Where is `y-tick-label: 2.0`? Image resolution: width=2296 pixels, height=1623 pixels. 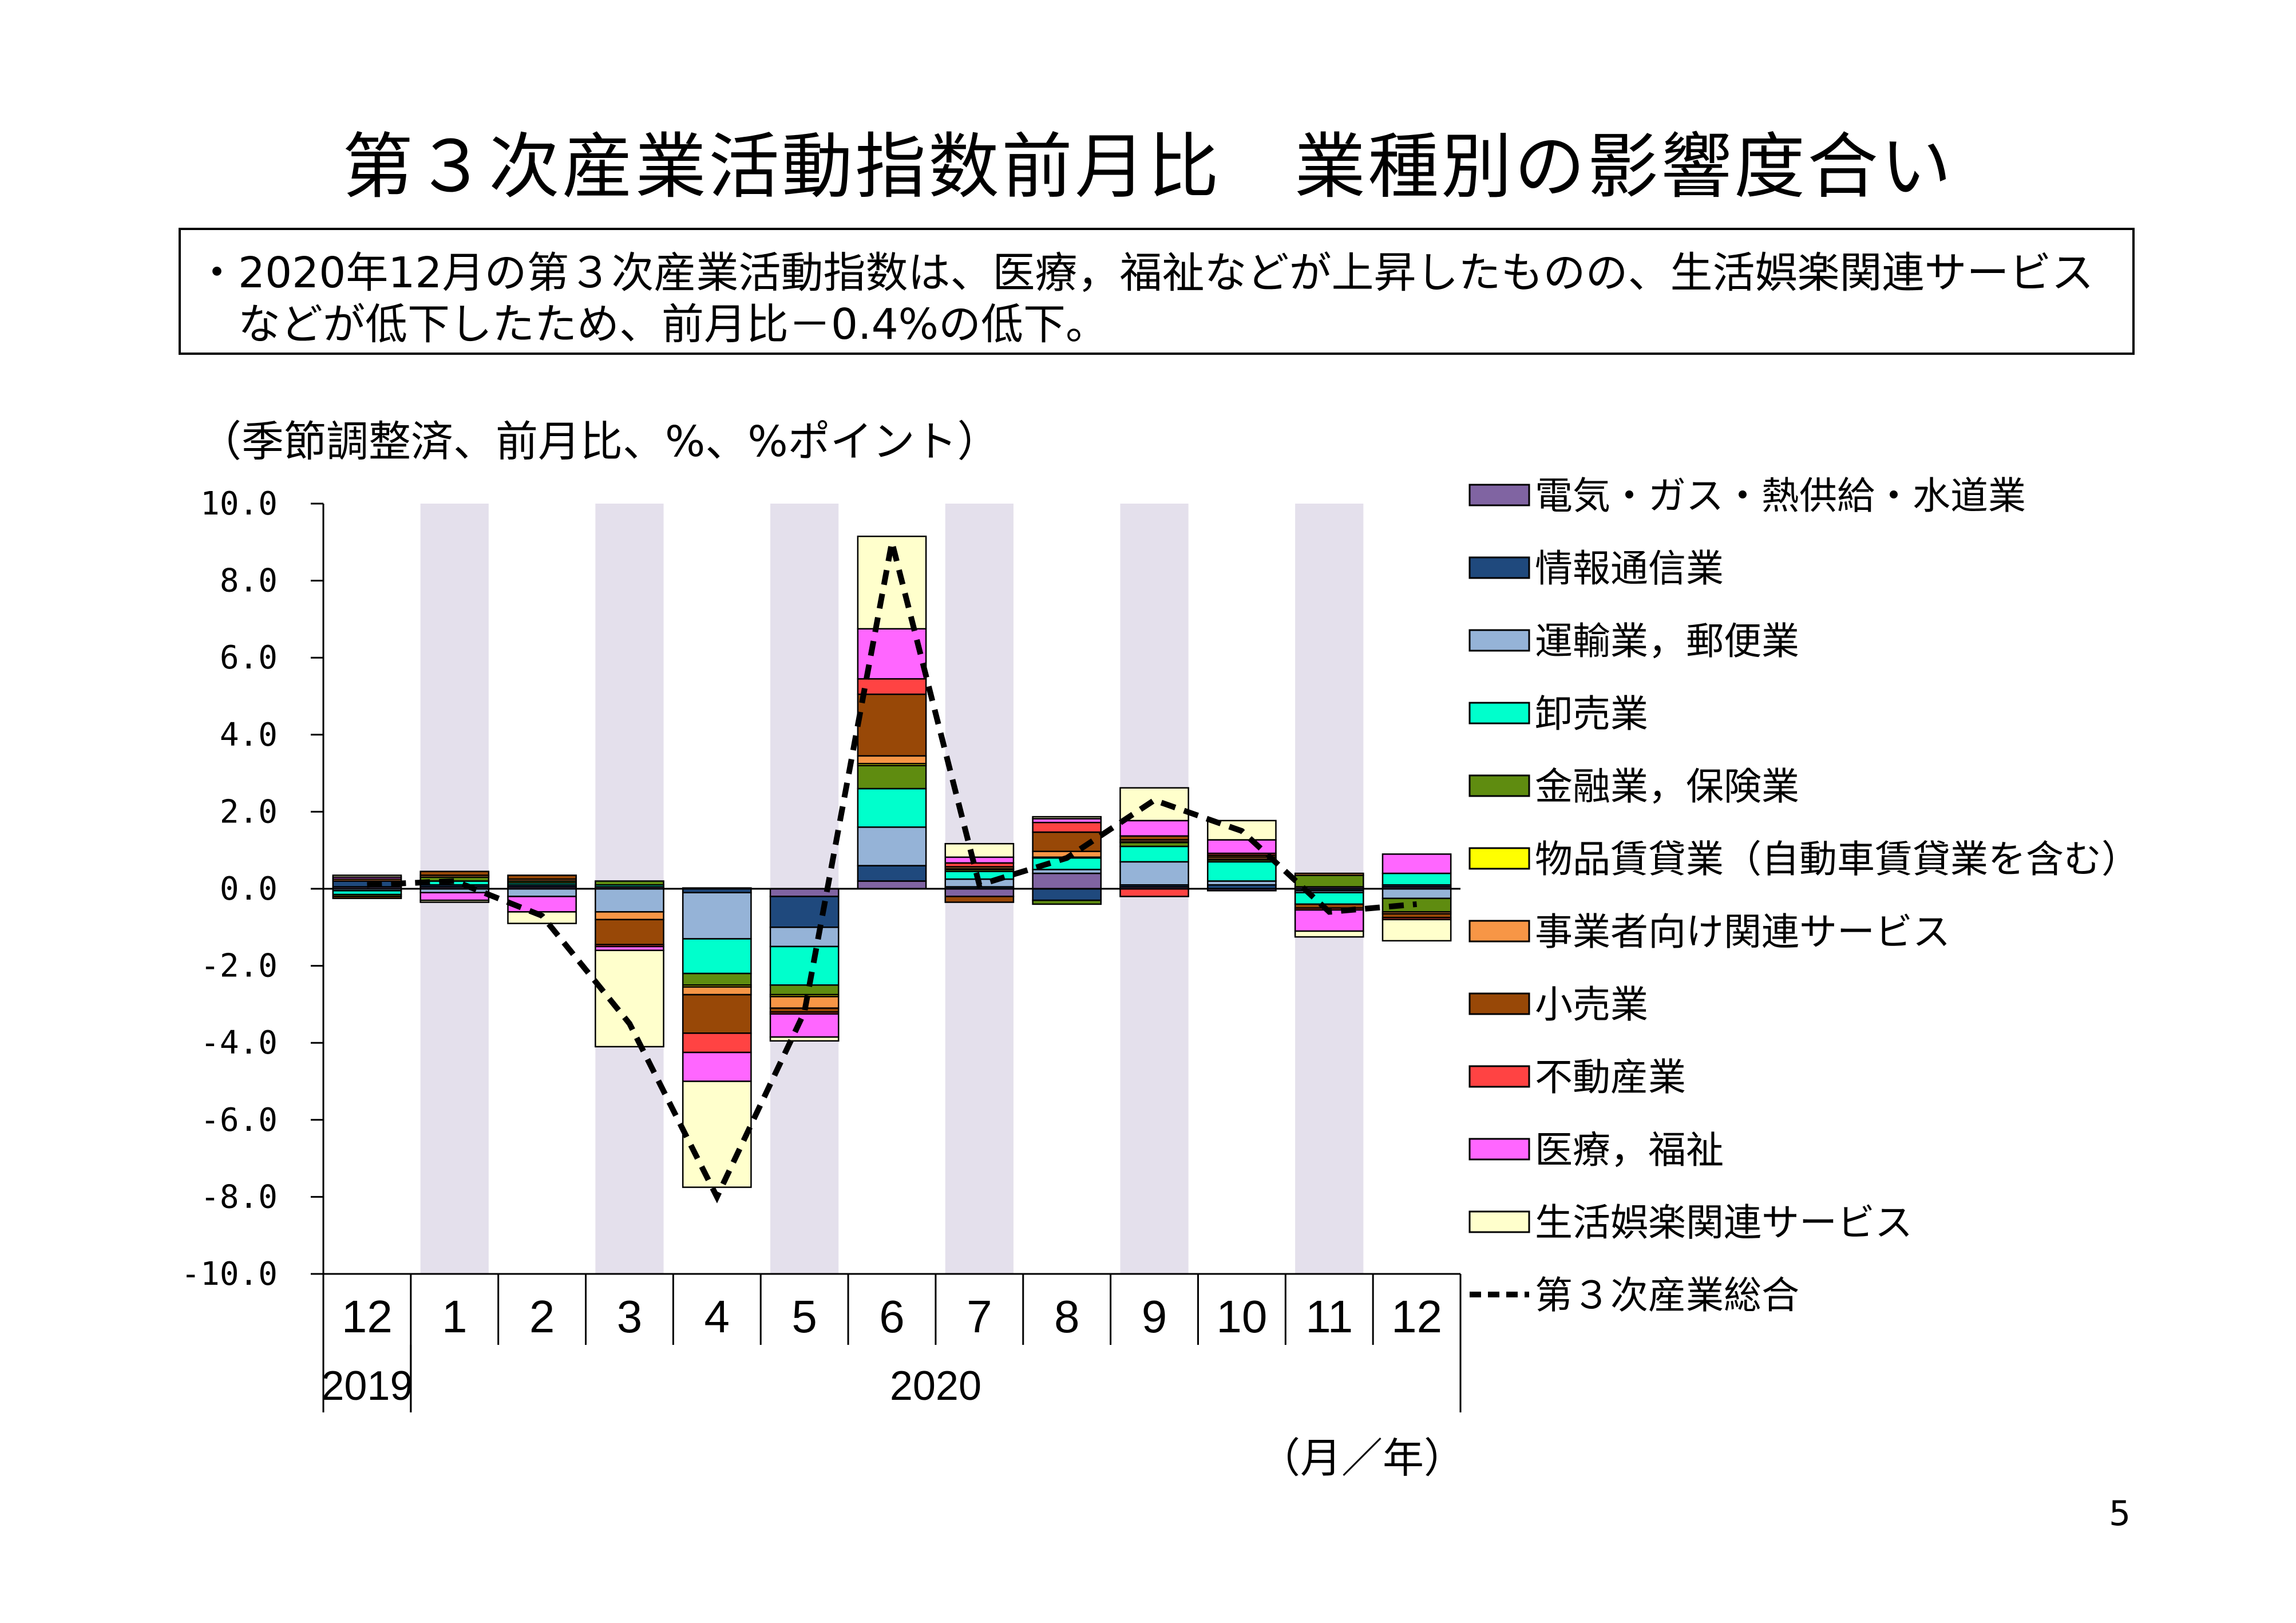
y-tick-label: 2.0 is located at coordinates (249, 812).